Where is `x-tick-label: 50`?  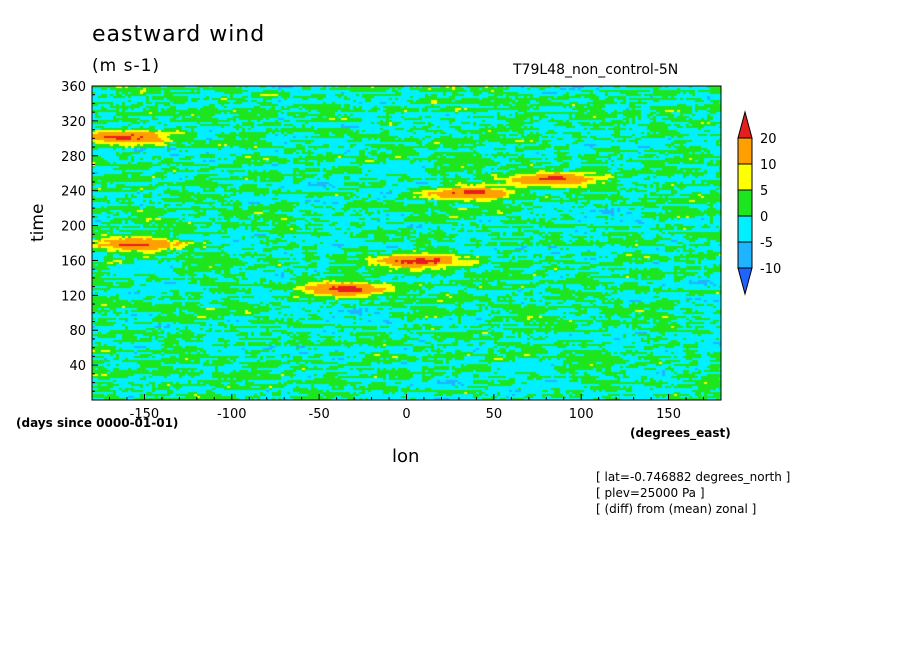
x-tick-label: 50 is located at coordinates (494, 414).